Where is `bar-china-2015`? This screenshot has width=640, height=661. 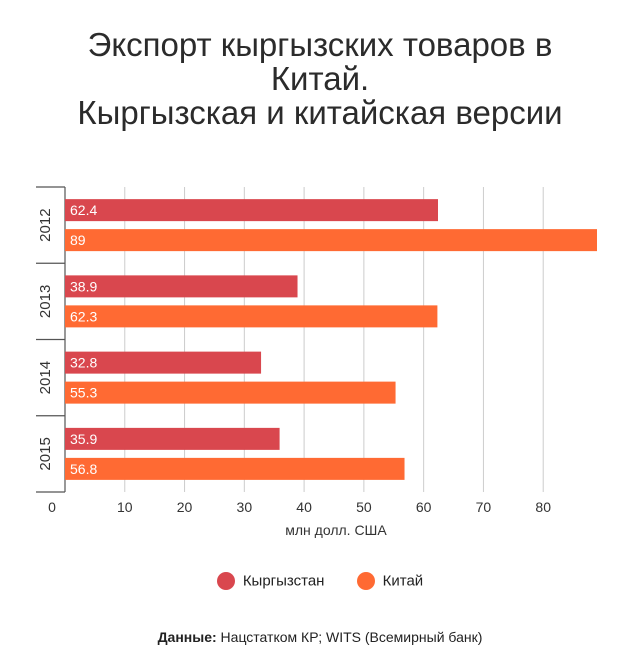
bar-china-2015 is located at coordinates (235, 468).